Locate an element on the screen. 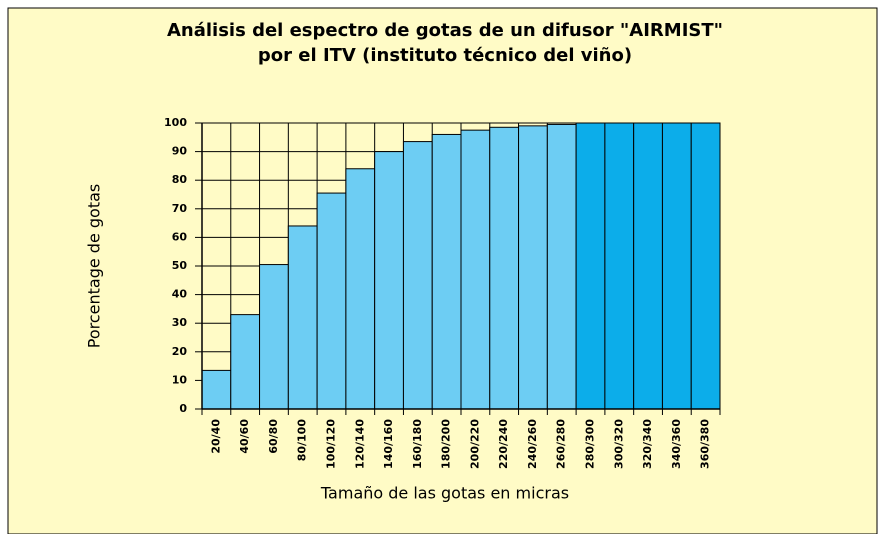  y-tick-label: 100 is located at coordinates (175, 122).